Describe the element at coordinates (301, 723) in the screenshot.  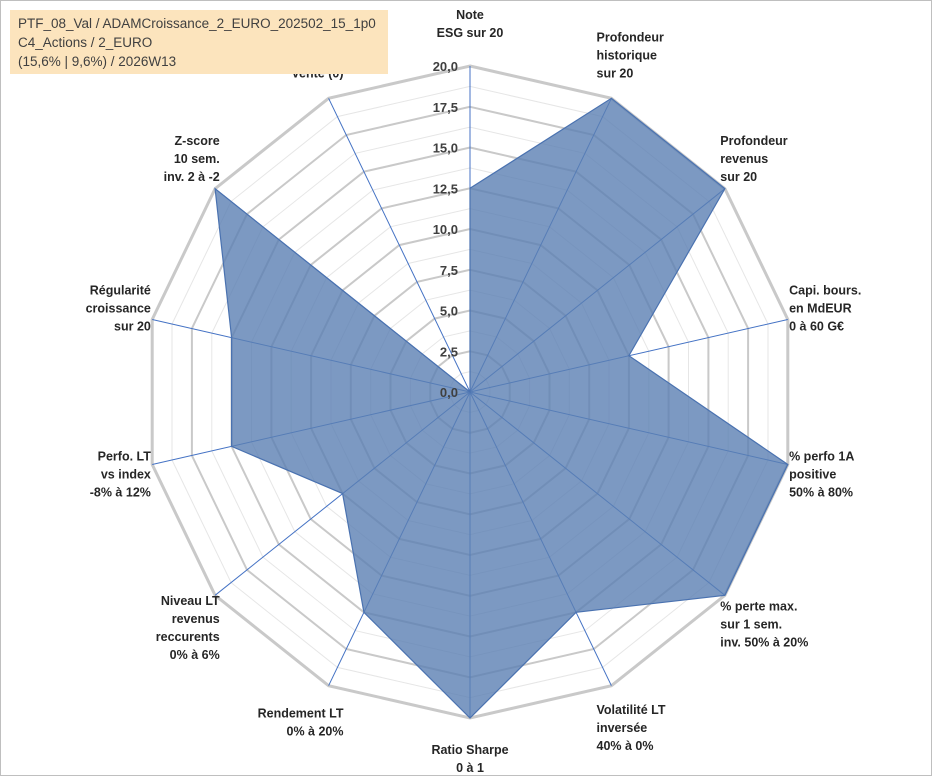
I see `axis-label: Rendement LT 0% à 20%` at that location.